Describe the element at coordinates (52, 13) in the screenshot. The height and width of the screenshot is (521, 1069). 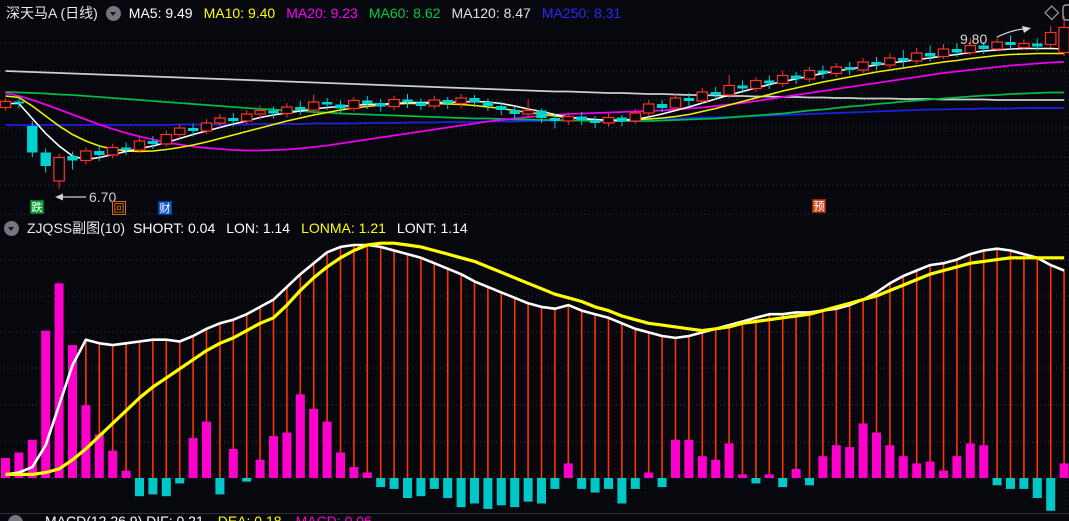
I see `stock-title: 深天马A (日线)` at that location.